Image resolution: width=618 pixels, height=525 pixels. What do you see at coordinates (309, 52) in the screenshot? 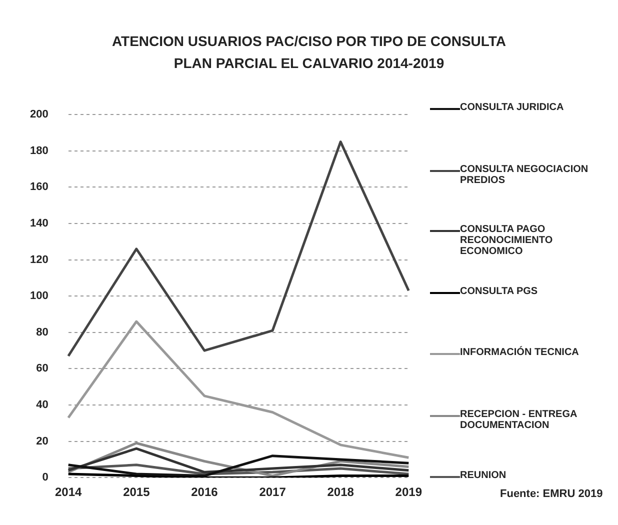
I see `chart-title: ATENCION USUARIOS PAC/CISO POR TIPO DE CONSULTA PLAN PARCIAL EL CALVARIO 2014-2019` at bounding box center [309, 52].